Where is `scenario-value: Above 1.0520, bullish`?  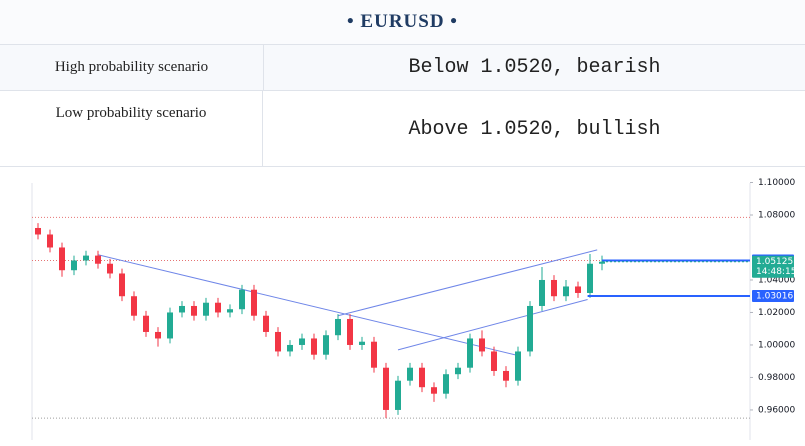
scenario-value: Above 1.0520, bullish is located at coordinates (534, 129).